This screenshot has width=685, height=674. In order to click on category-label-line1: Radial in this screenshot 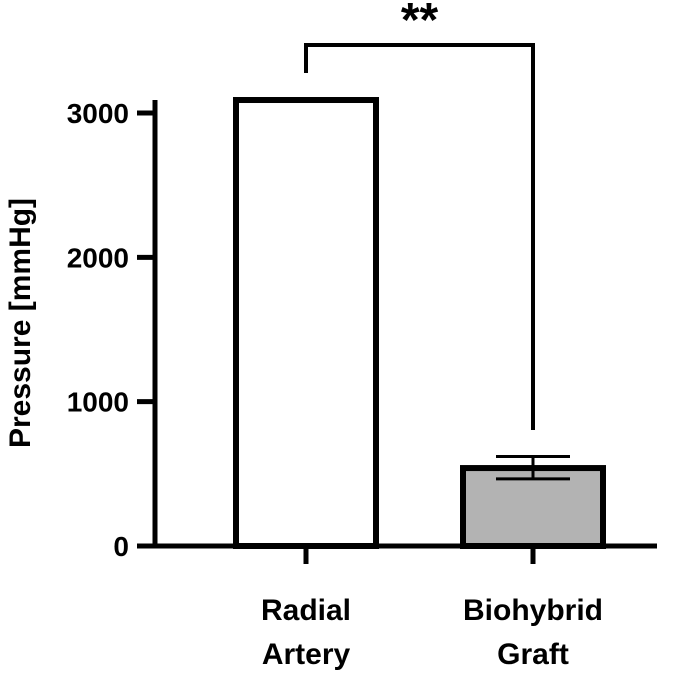, I will do `click(306, 610)`.